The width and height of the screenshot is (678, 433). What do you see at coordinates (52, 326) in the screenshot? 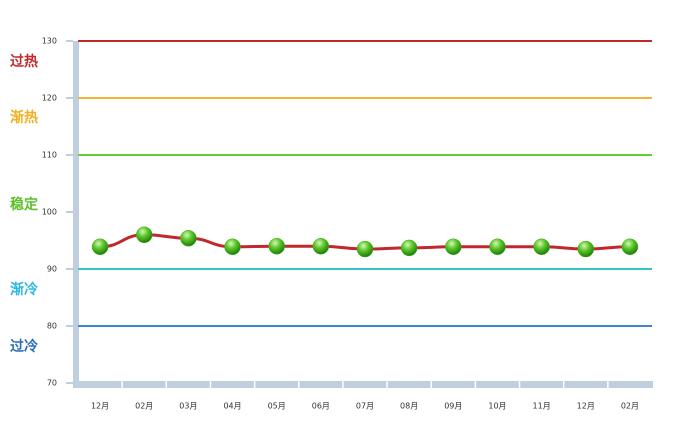
I see `y-tick-label: 80` at bounding box center [52, 326].